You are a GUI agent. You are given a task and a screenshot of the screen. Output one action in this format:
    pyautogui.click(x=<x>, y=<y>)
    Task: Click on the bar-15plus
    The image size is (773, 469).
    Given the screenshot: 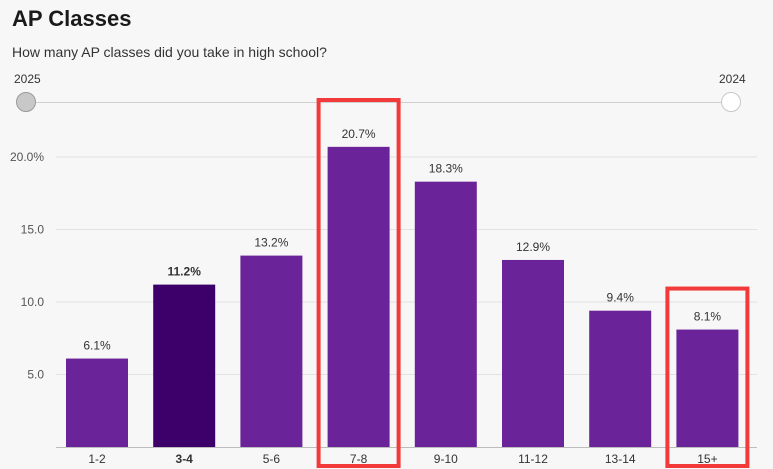 What is the action you would take?
    pyautogui.click(x=707, y=388)
    